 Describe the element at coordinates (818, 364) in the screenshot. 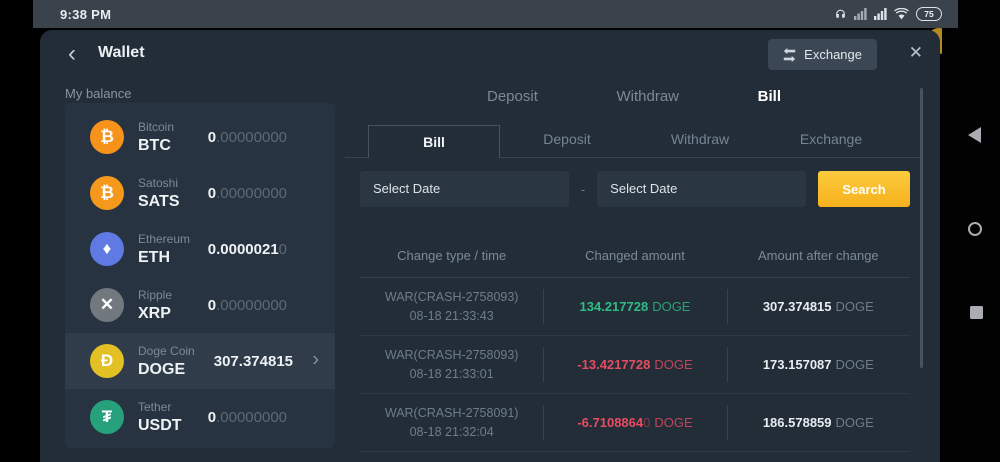

I see `amount-after-change: 173.157087 DOGE` at that location.